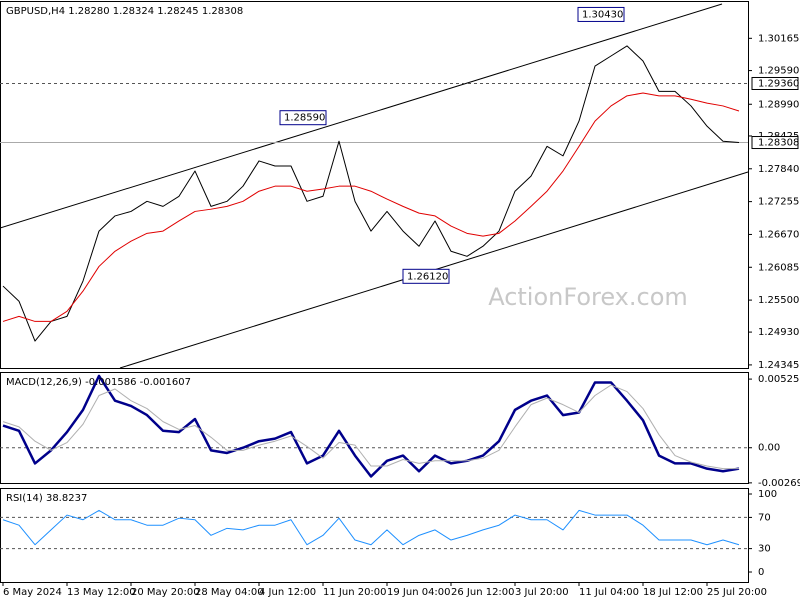 This screenshot has width=800, height=600. Describe the element at coordinates (764, 549) in the screenshot. I see `y-tick-label: 30` at that location.